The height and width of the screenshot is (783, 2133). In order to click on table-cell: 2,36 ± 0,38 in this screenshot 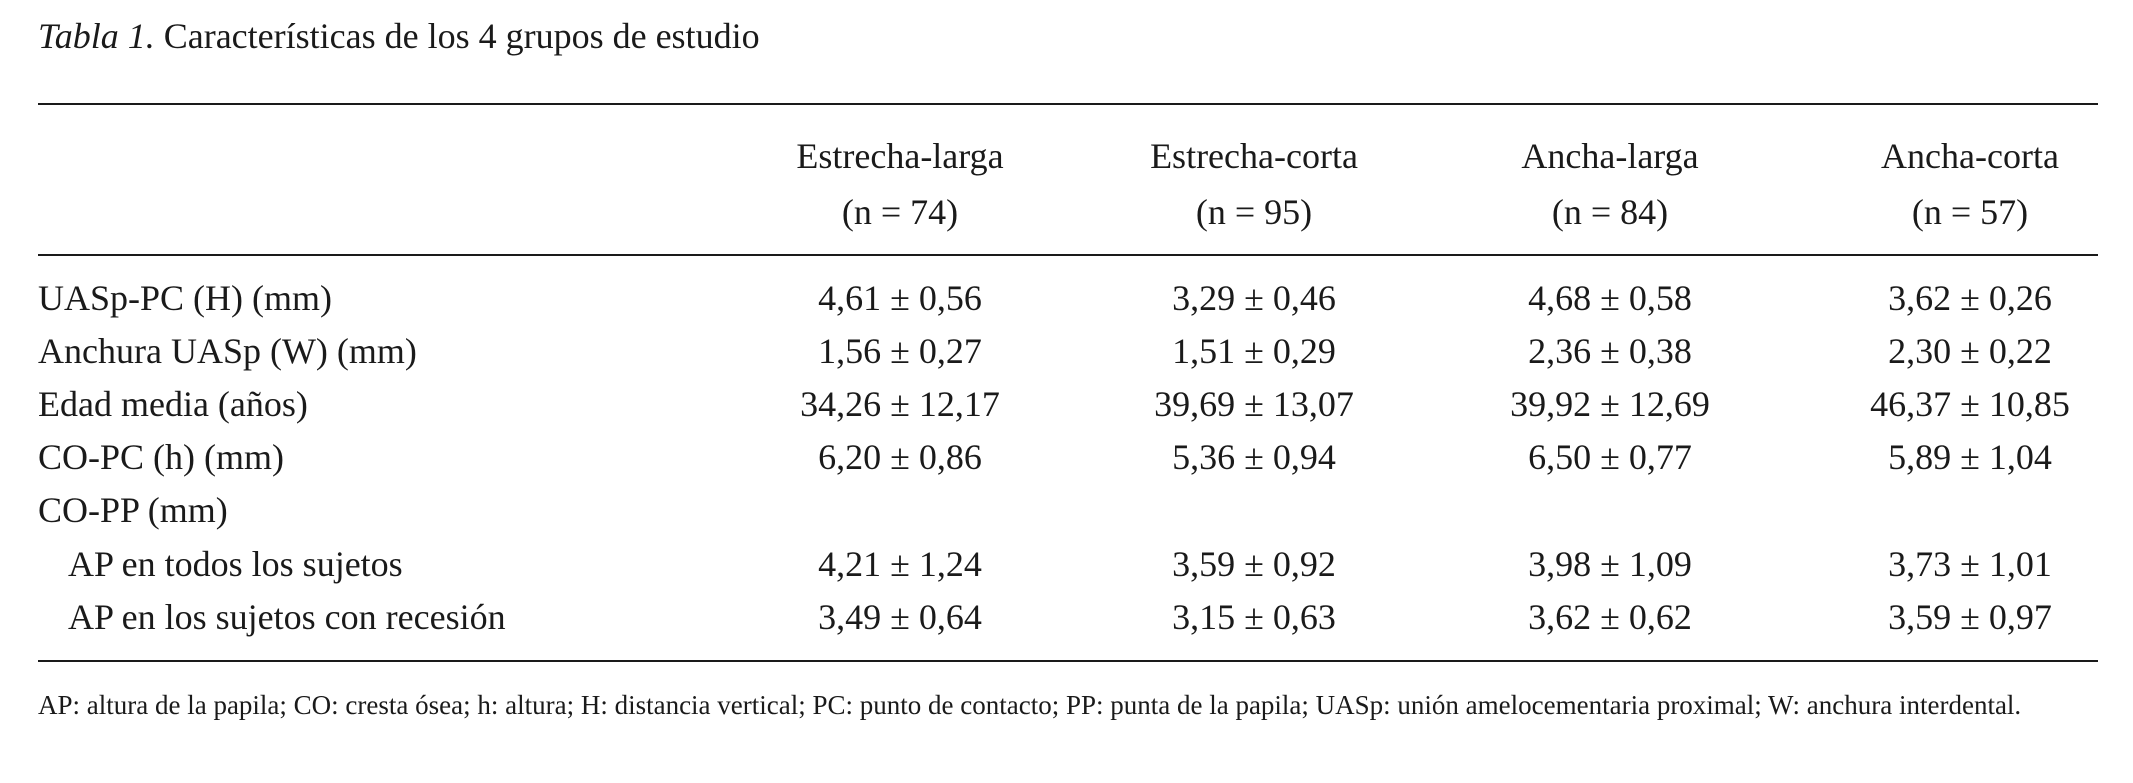, I will do `click(1610, 351)`.